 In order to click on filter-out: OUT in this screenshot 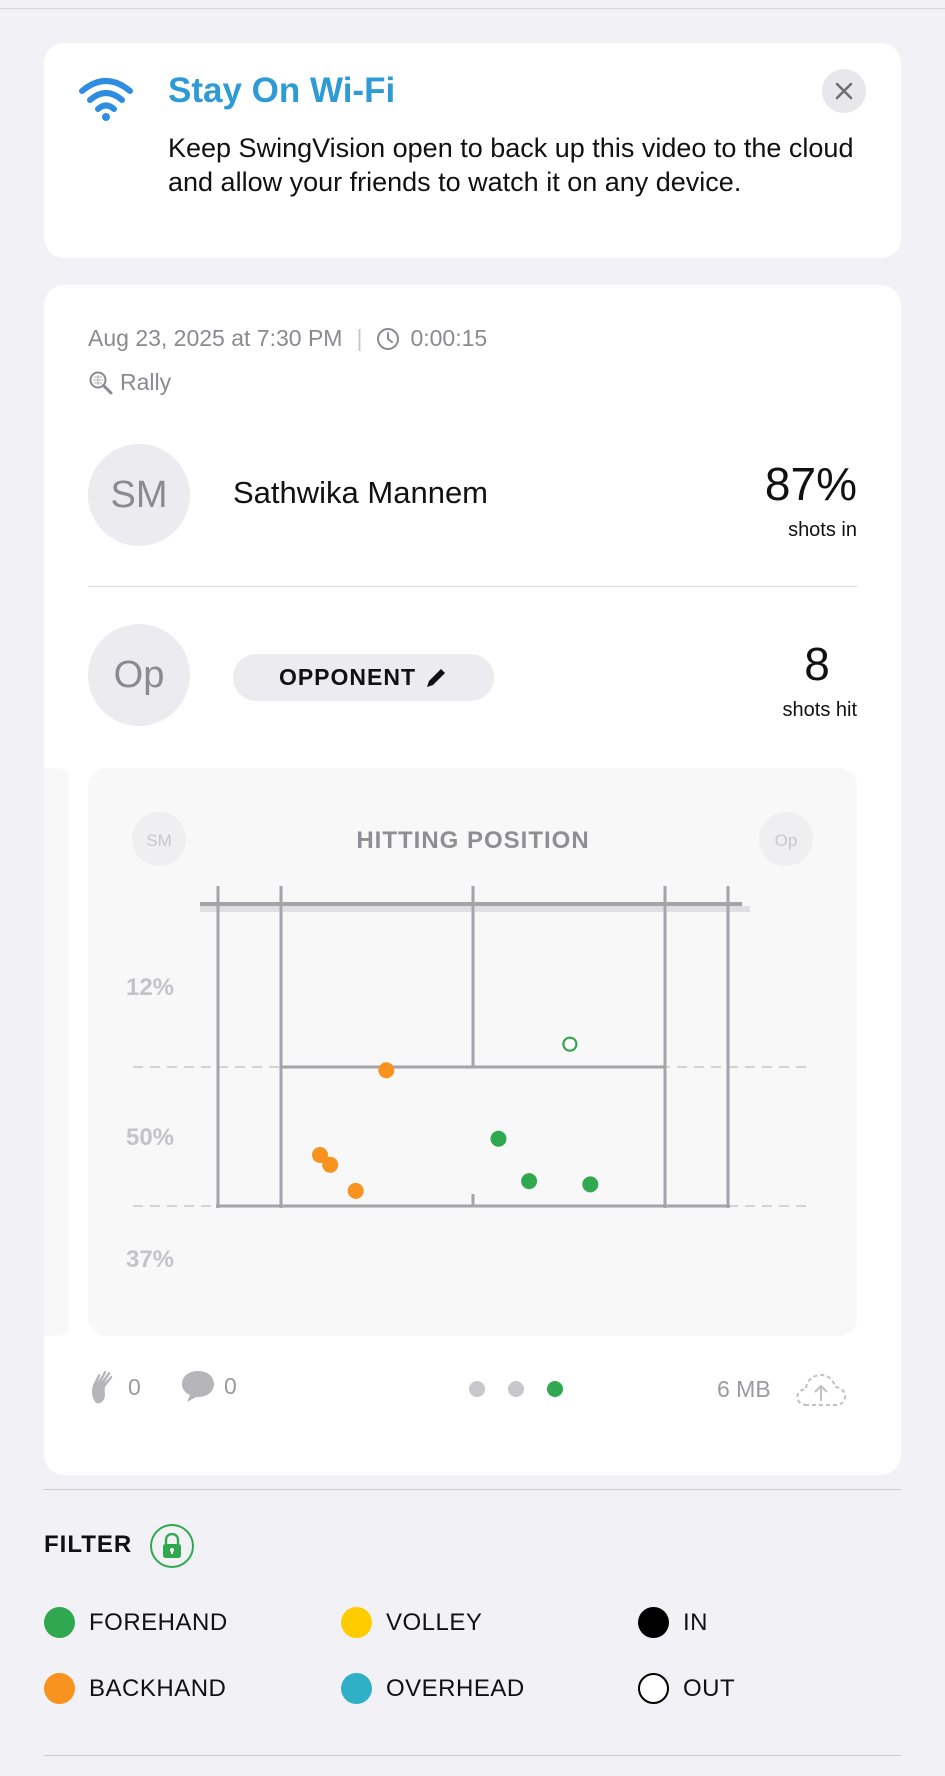, I will do `click(686, 1688)`.